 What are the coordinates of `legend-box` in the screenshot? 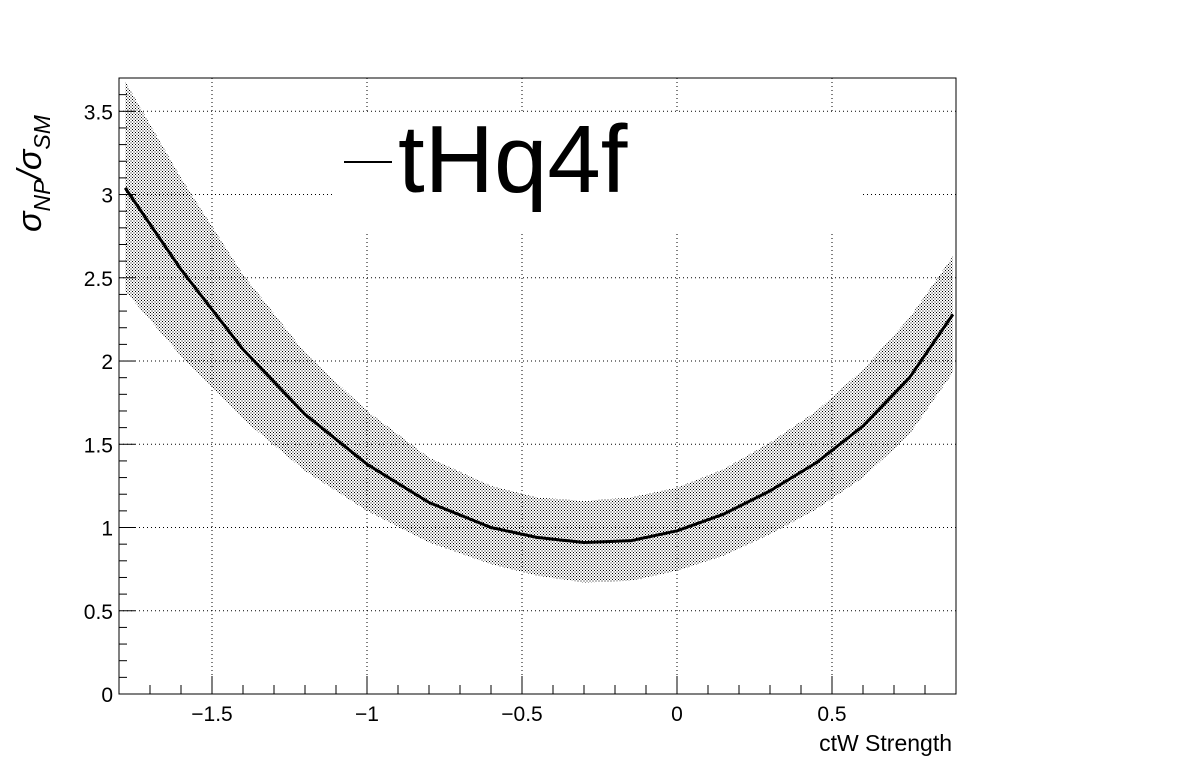 It's located at (597, 172).